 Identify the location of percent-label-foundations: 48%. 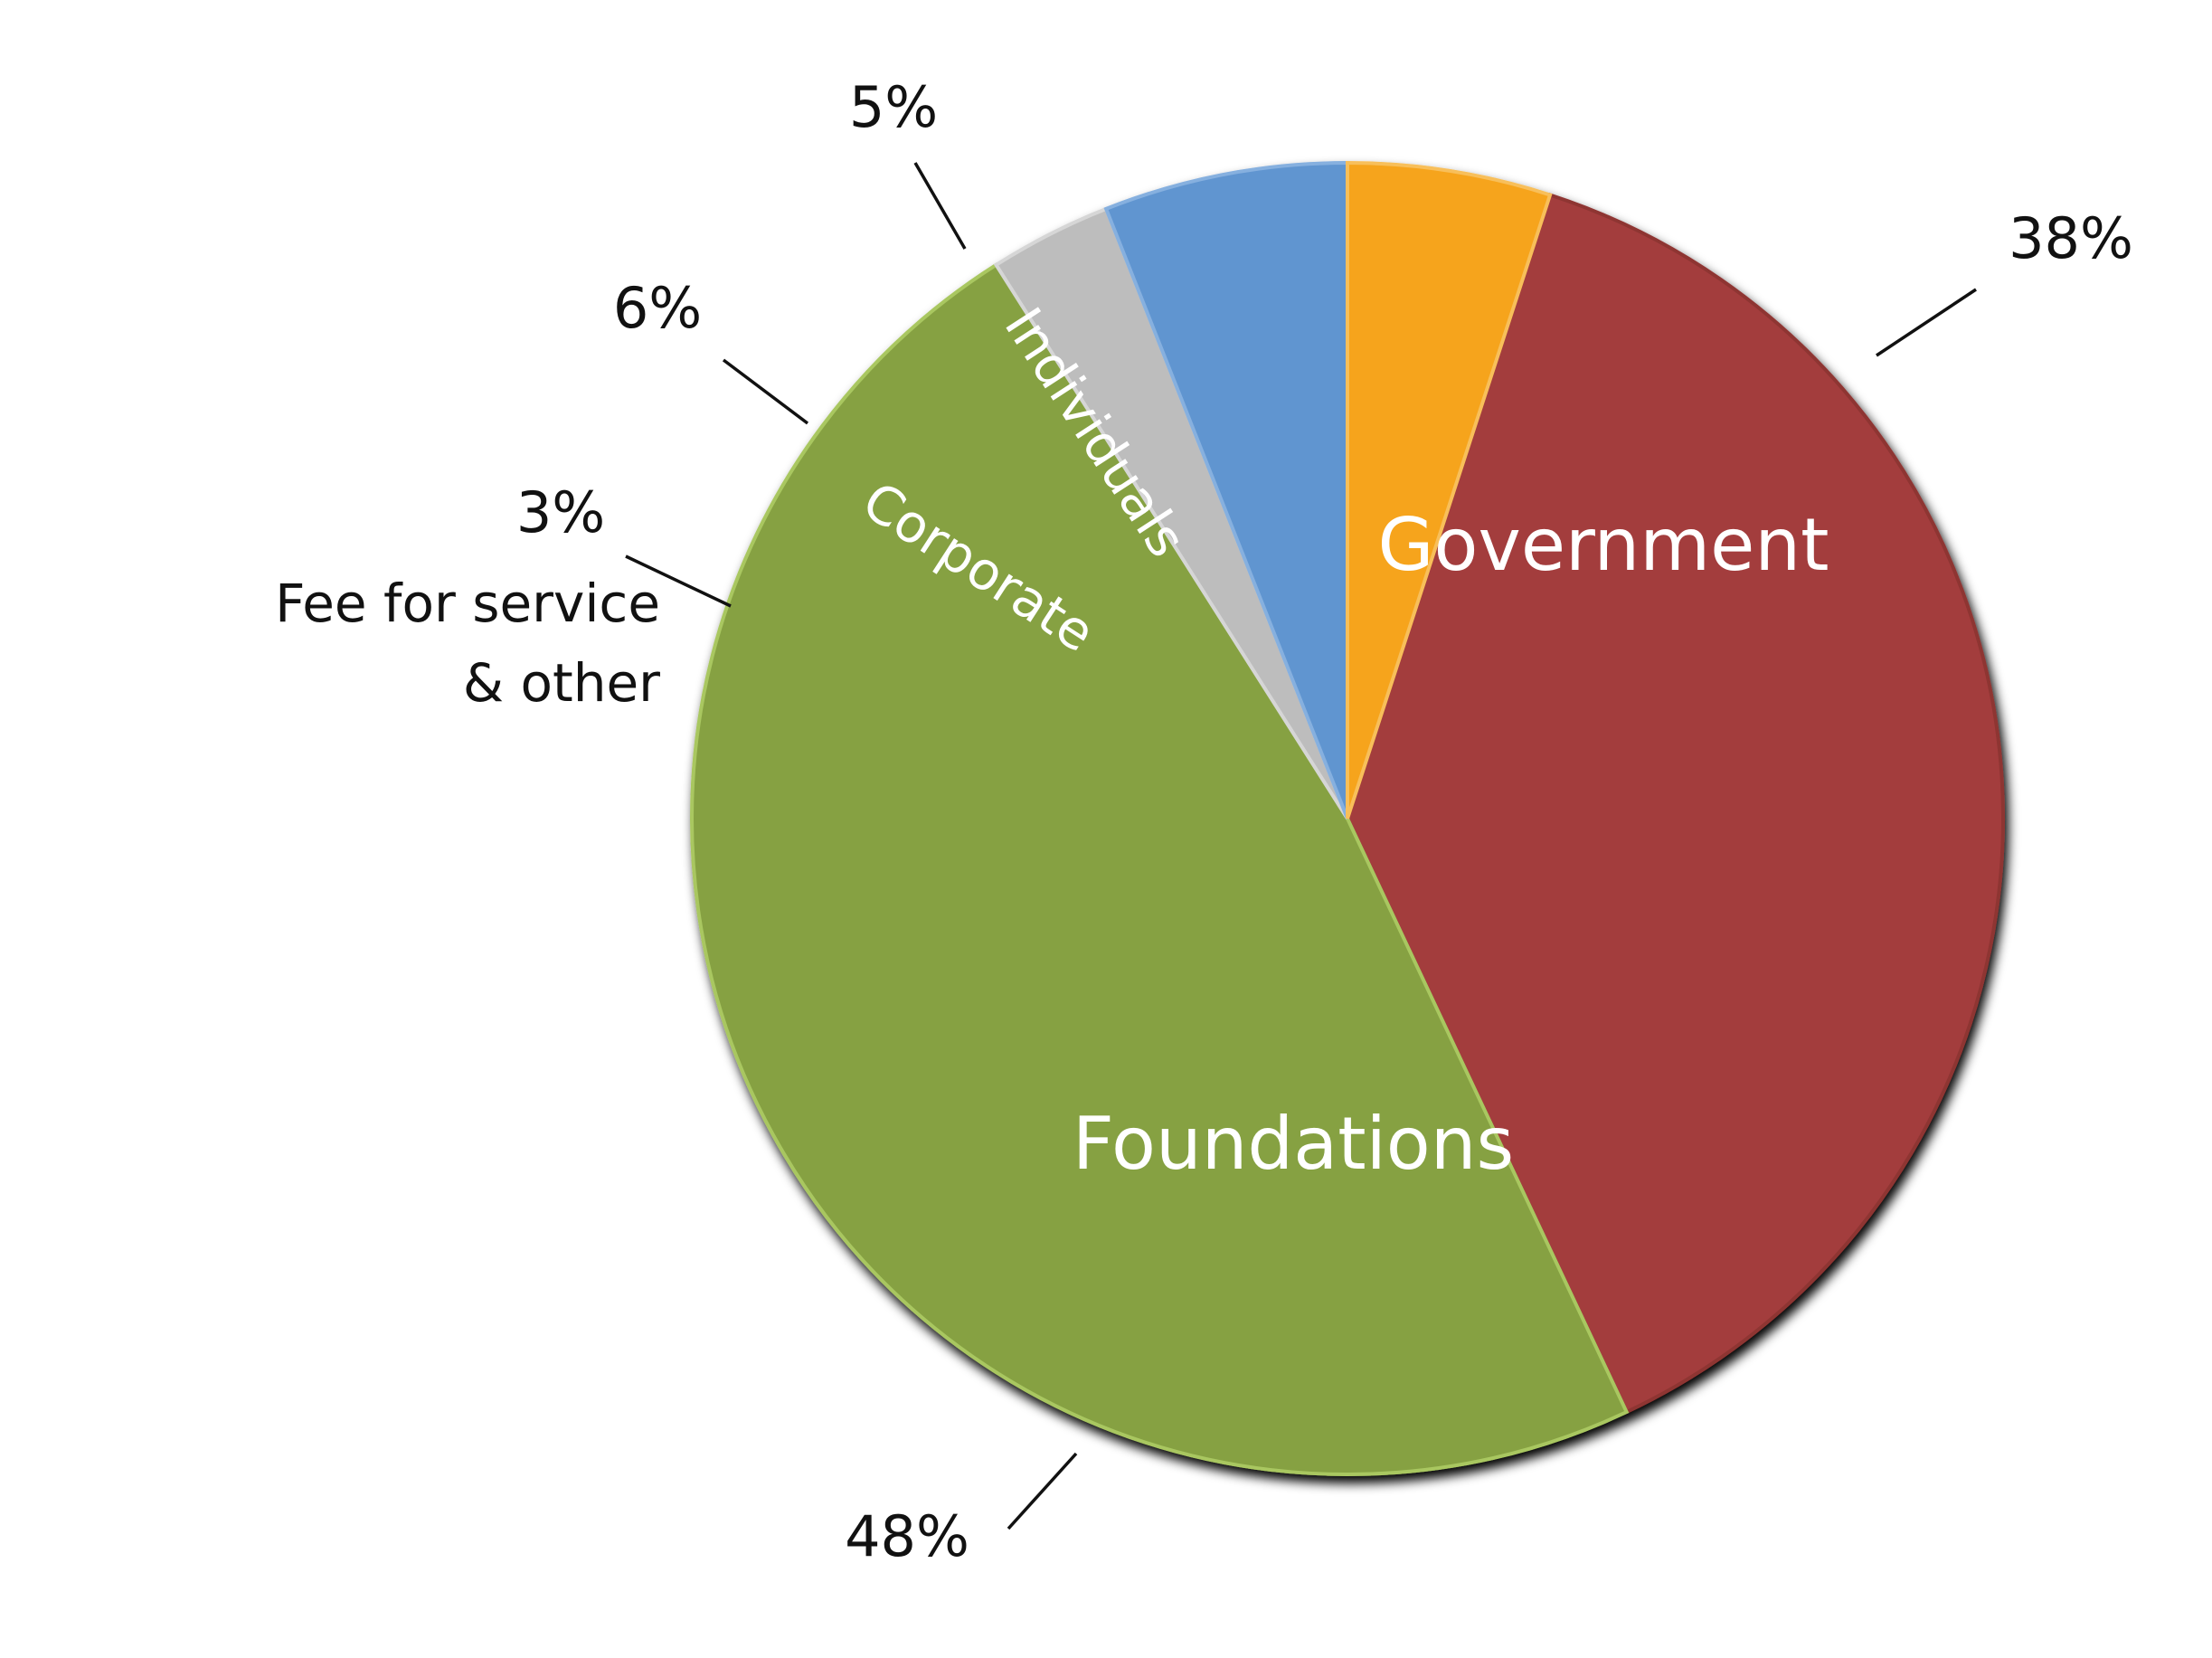
(907, 1536).